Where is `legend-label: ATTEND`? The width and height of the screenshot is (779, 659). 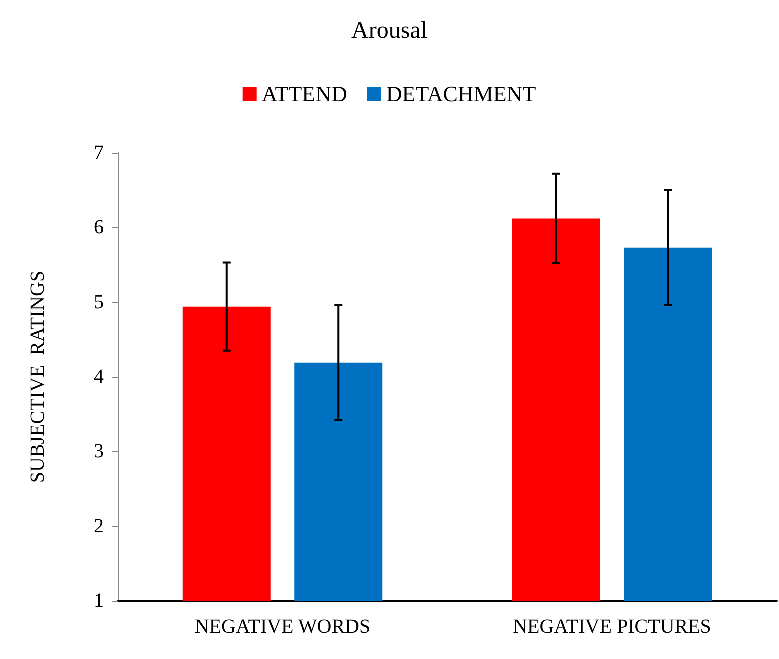
legend-label: ATTEND is located at coordinates (305, 94).